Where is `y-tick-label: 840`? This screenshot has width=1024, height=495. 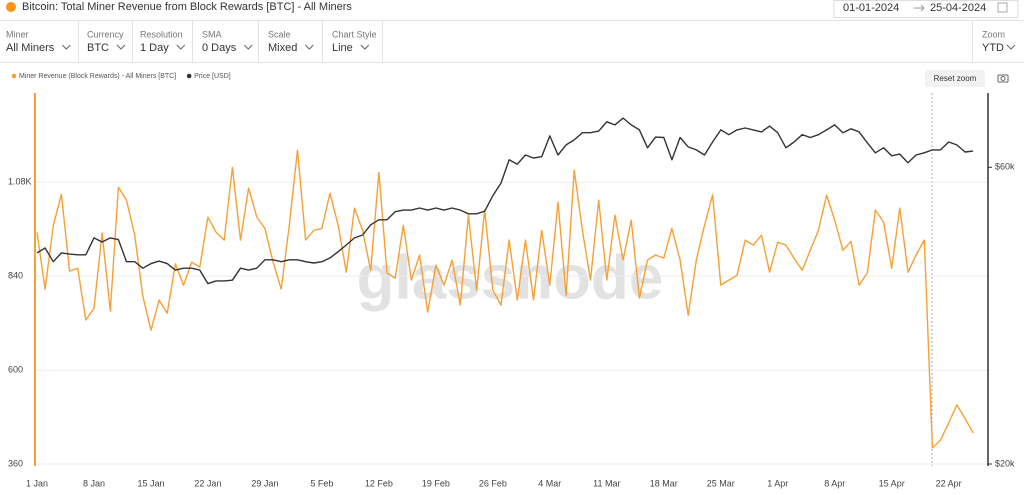 y-tick-label: 840 is located at coordinates (15, 276).